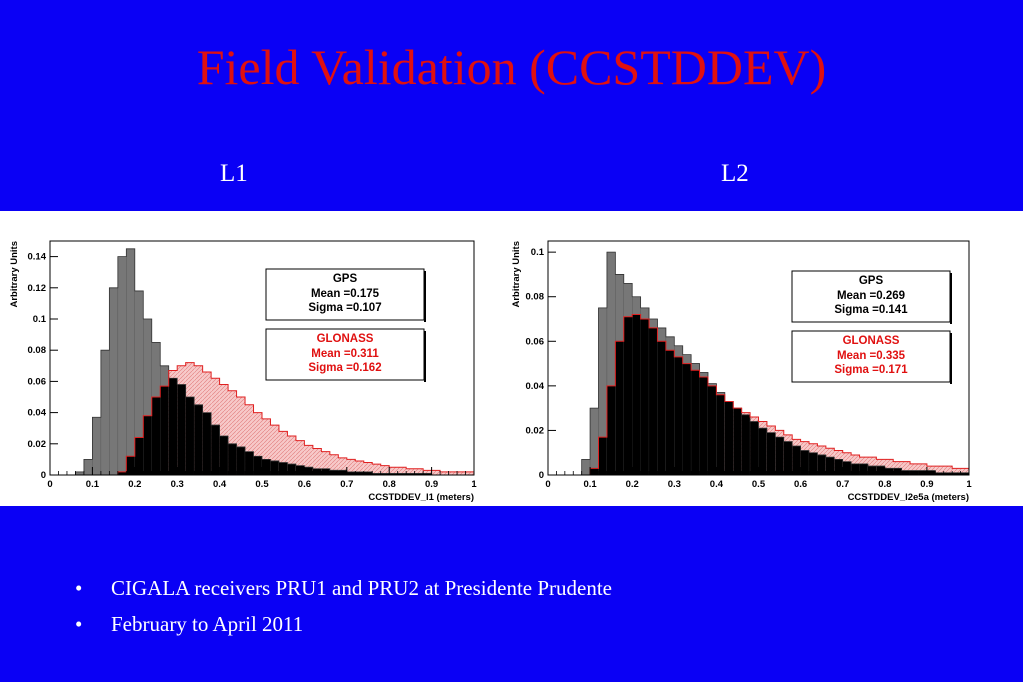 This screenshot has width=1023, height=682. What do you see at coordinates (345, 279) in the screenshot?
I see `legend-series-name: GPS` at bounding box center [345, 279].